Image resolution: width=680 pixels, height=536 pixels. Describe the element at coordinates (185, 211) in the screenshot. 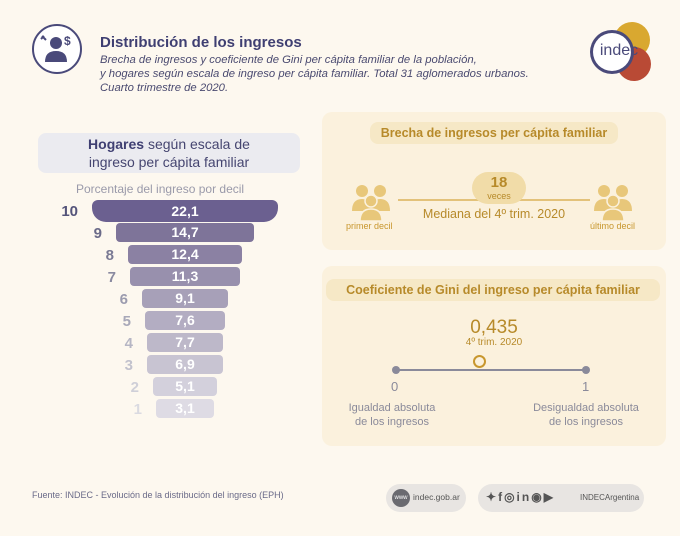

I see `decil-bar: 22,1` at that location.